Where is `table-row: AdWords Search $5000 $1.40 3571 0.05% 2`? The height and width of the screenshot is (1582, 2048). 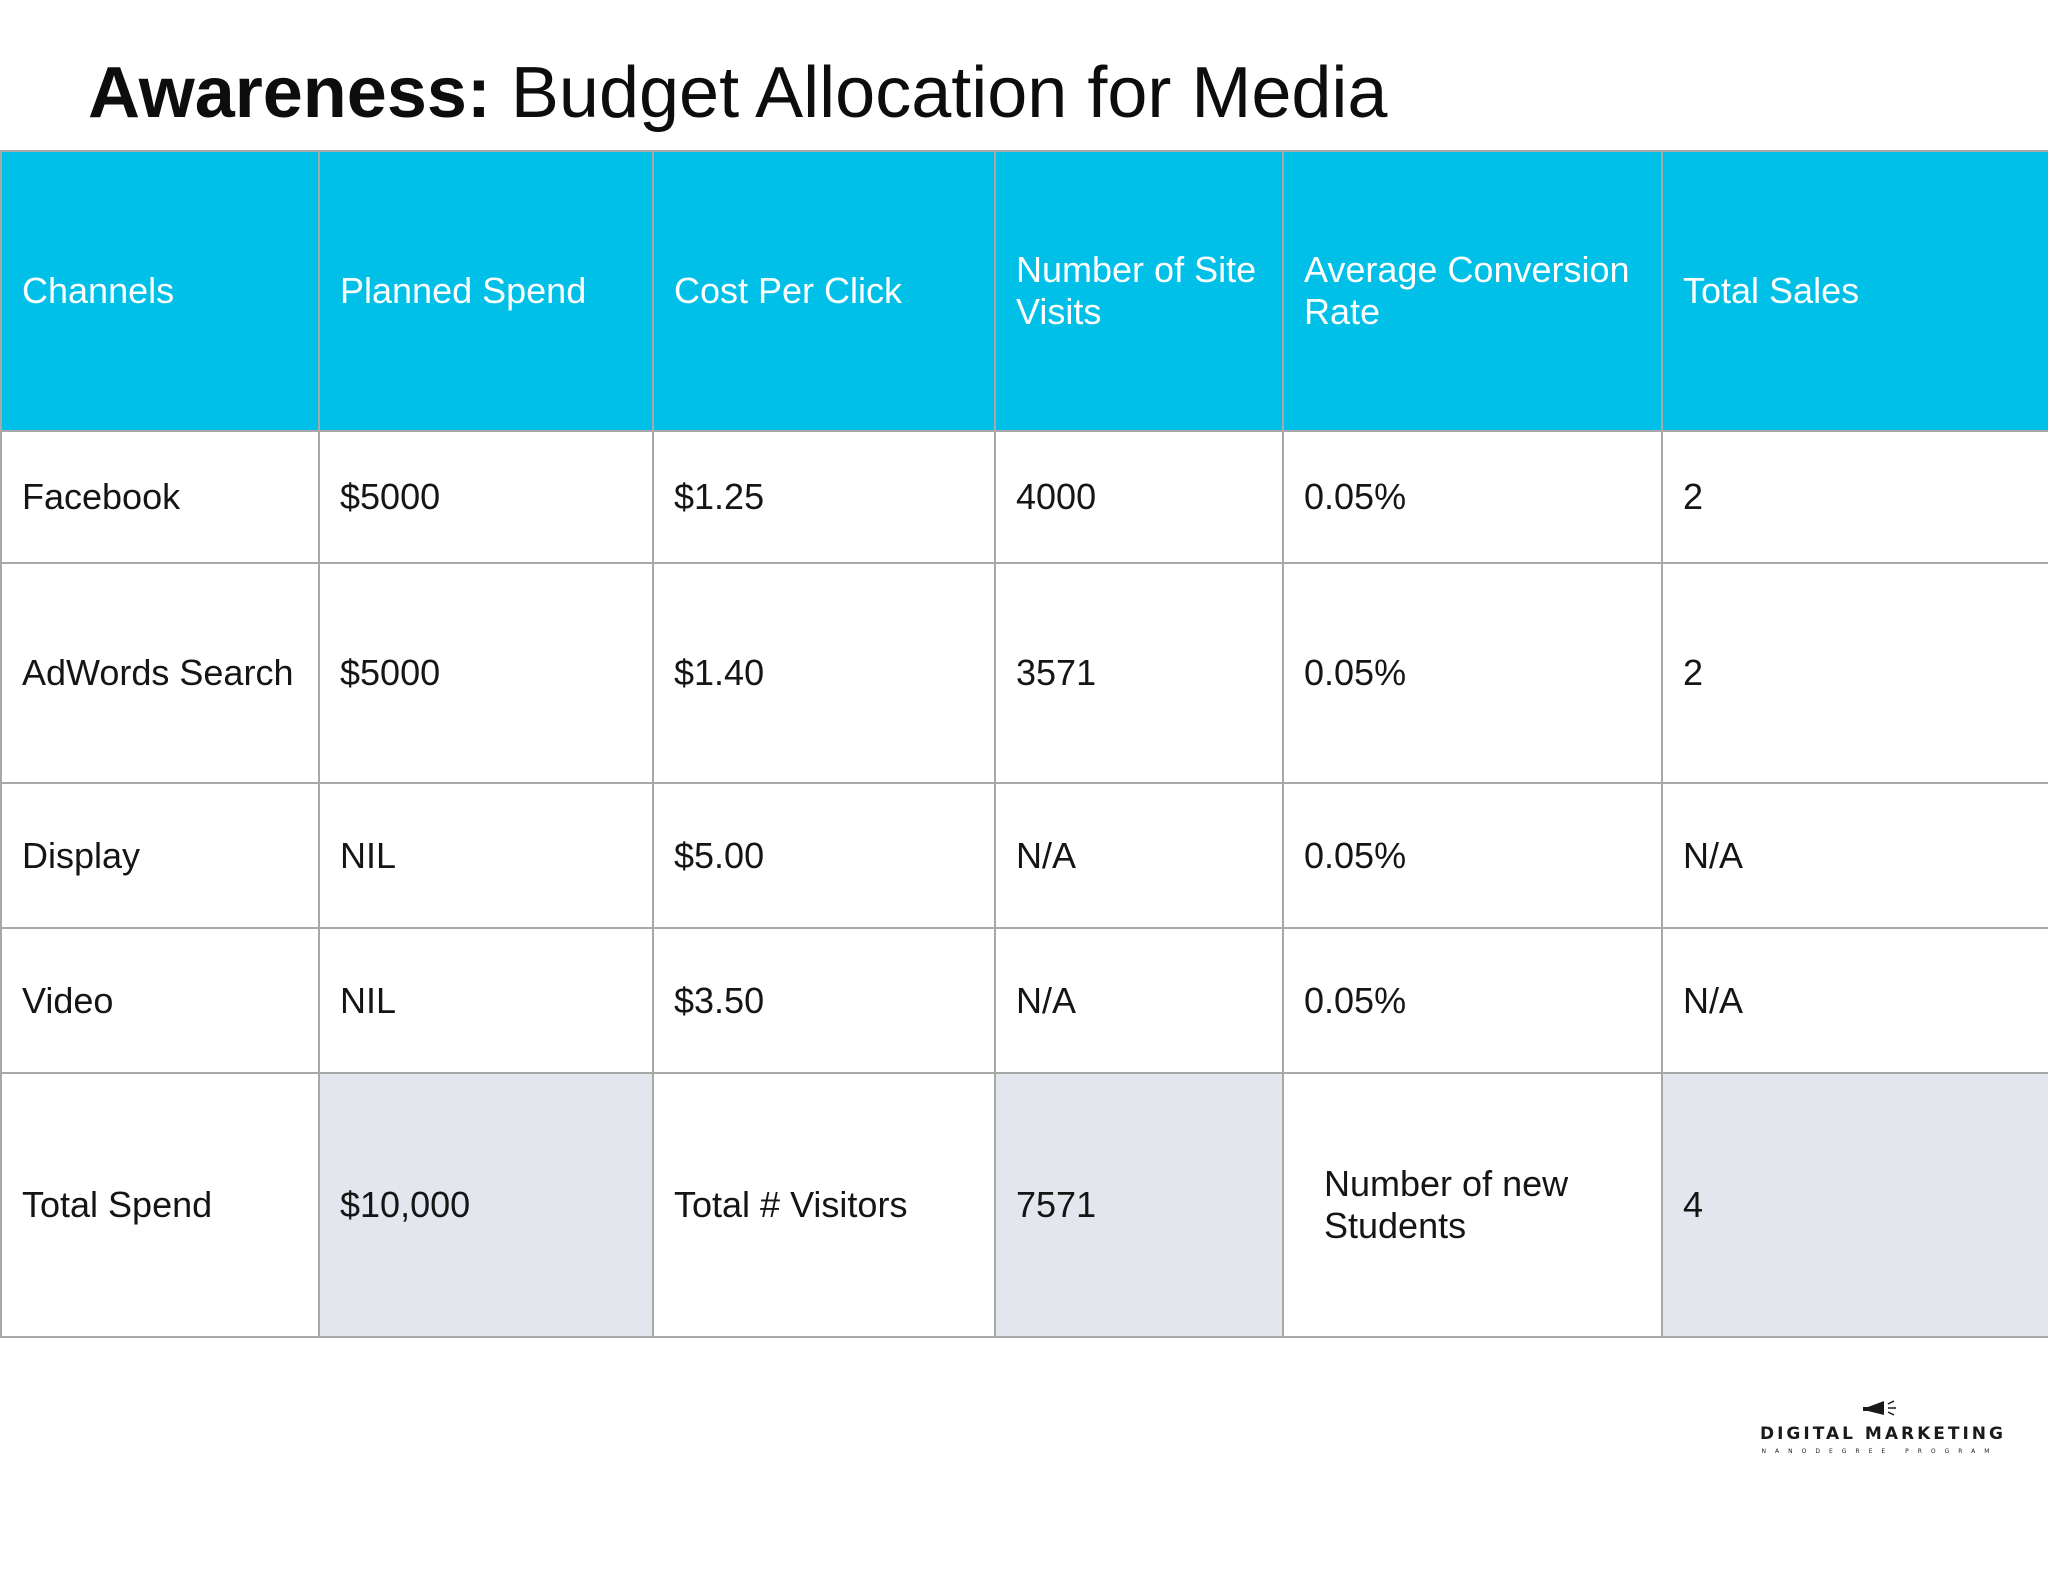
table-row: AdWords Search $5000 $1.40 3571 0.05% 2 is located at coordinates (1024, 673).